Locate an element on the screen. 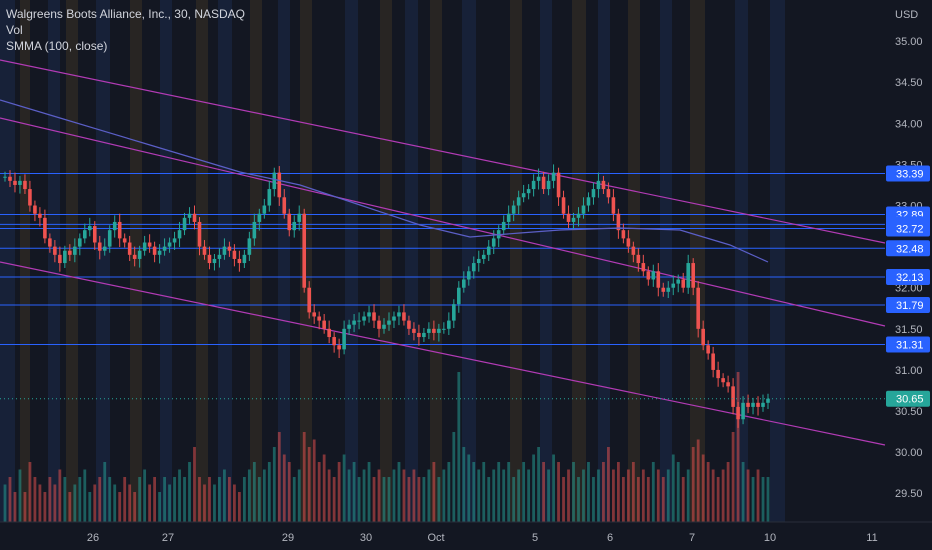 This screenshot has width=932, height=550. level-price-tag is located at coordinates (908, 344).